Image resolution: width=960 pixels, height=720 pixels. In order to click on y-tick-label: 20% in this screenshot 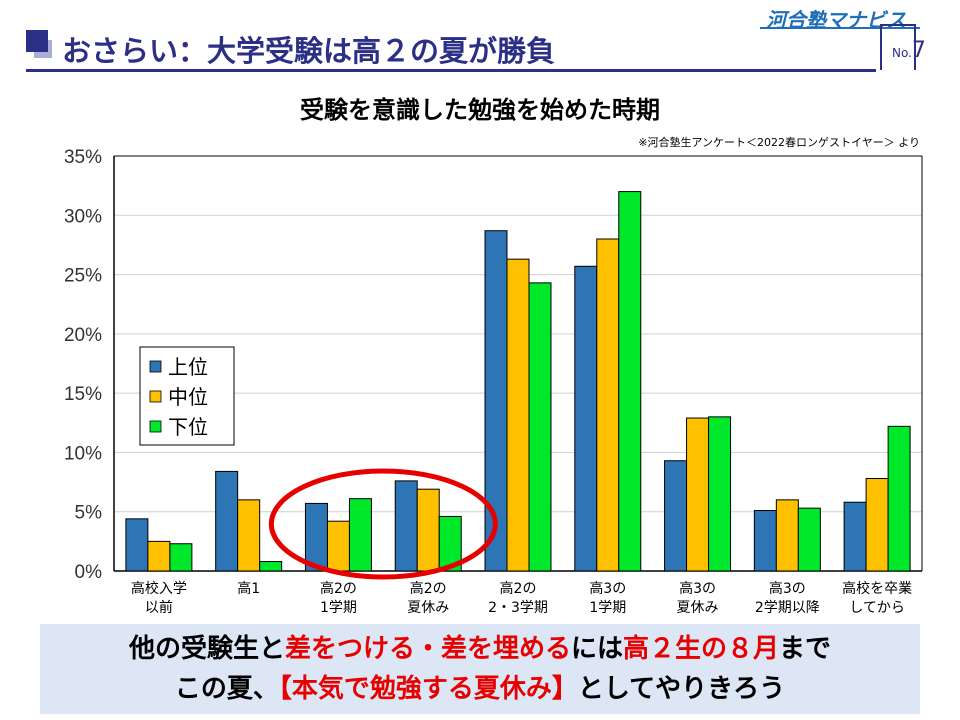, I will do `click(83, 335)`.